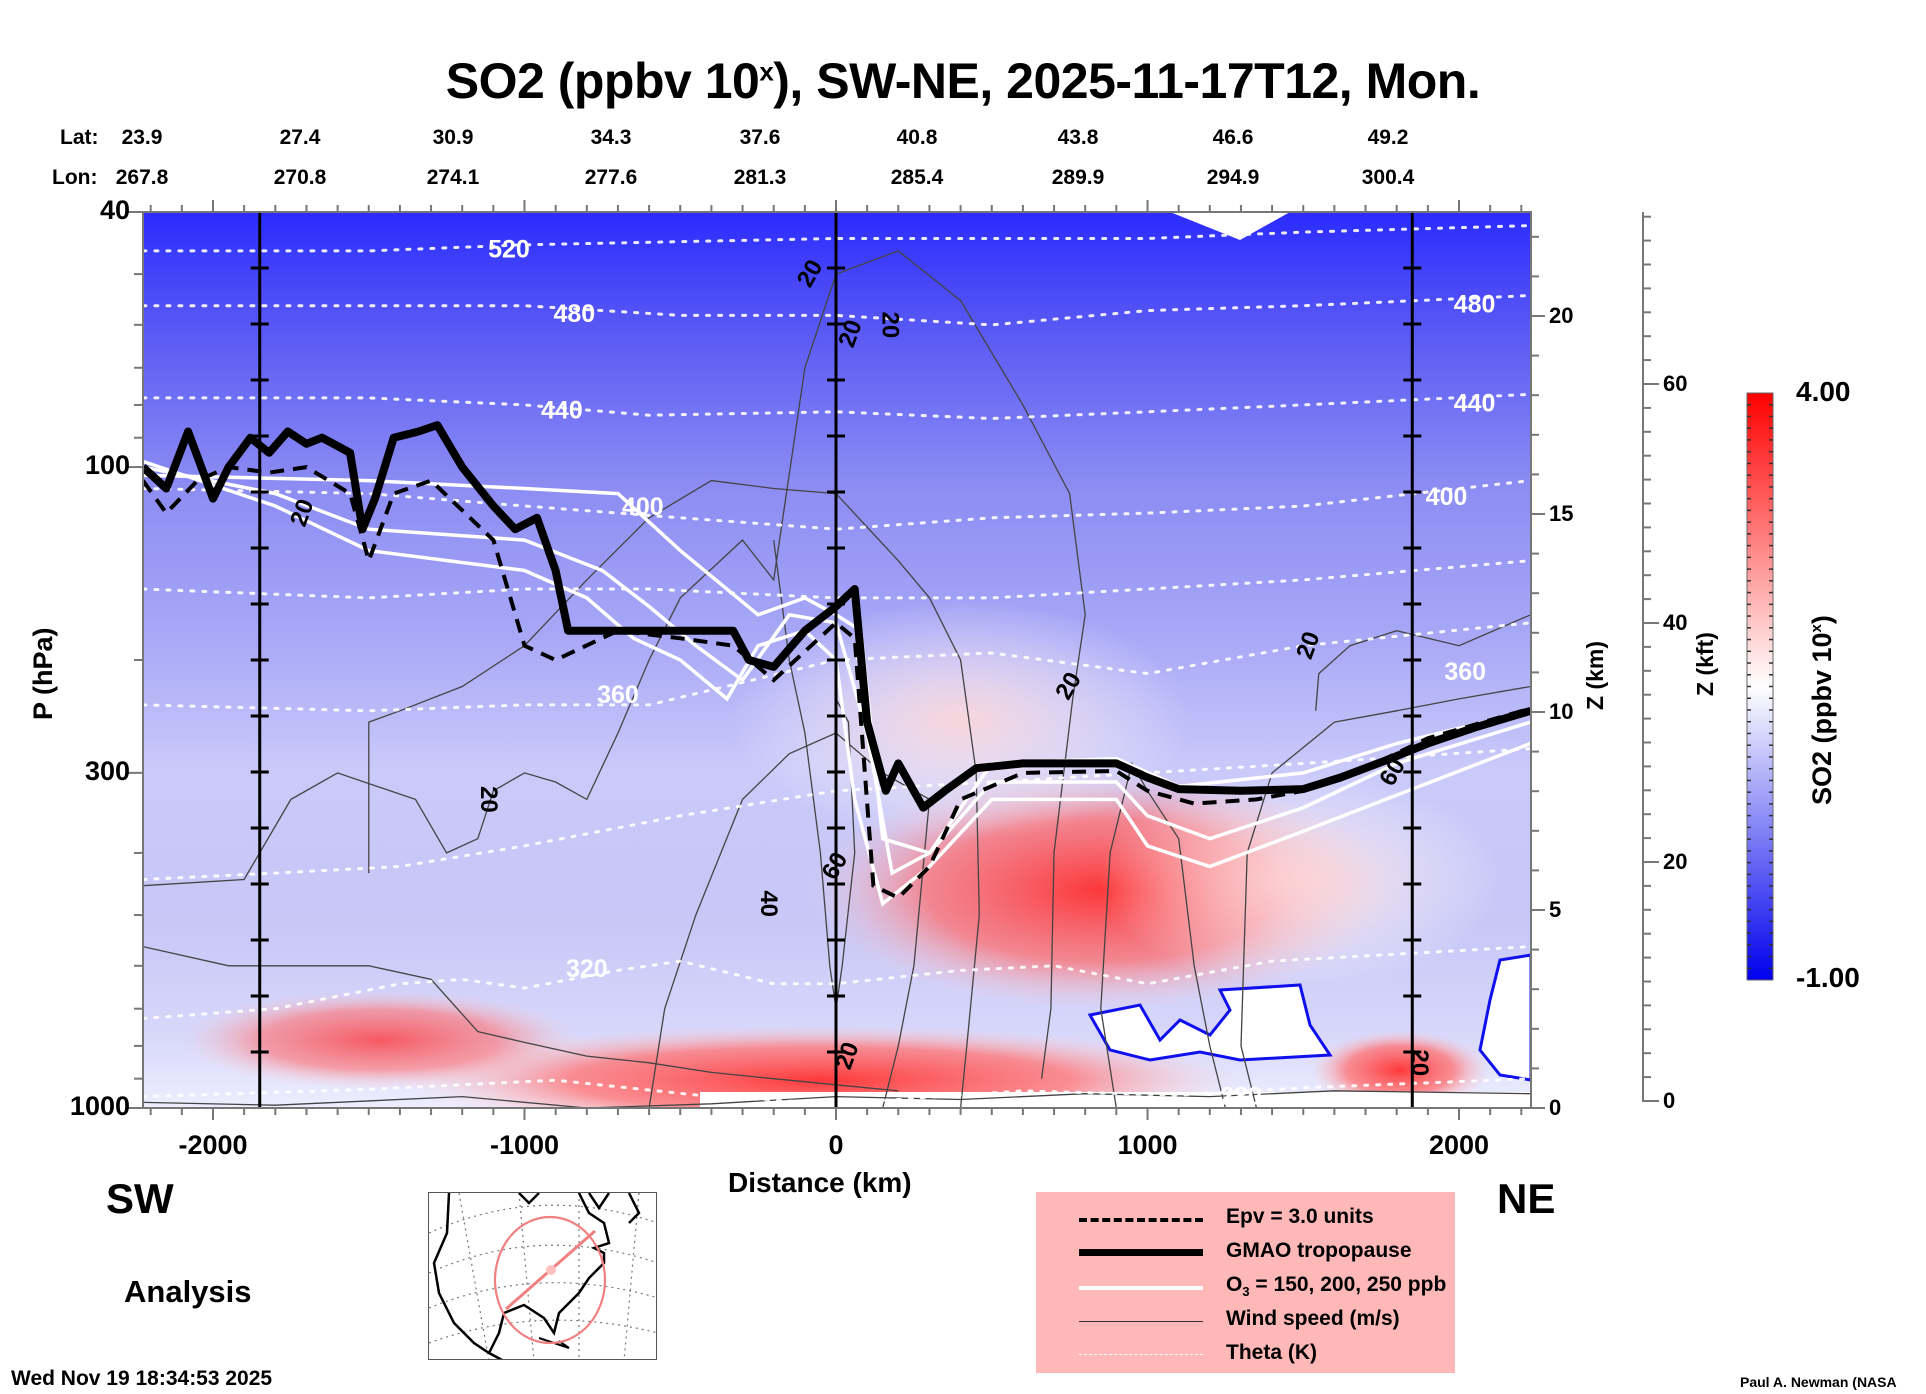  I want to click on z-kft-tick-label: 60, so click(1675, 383).